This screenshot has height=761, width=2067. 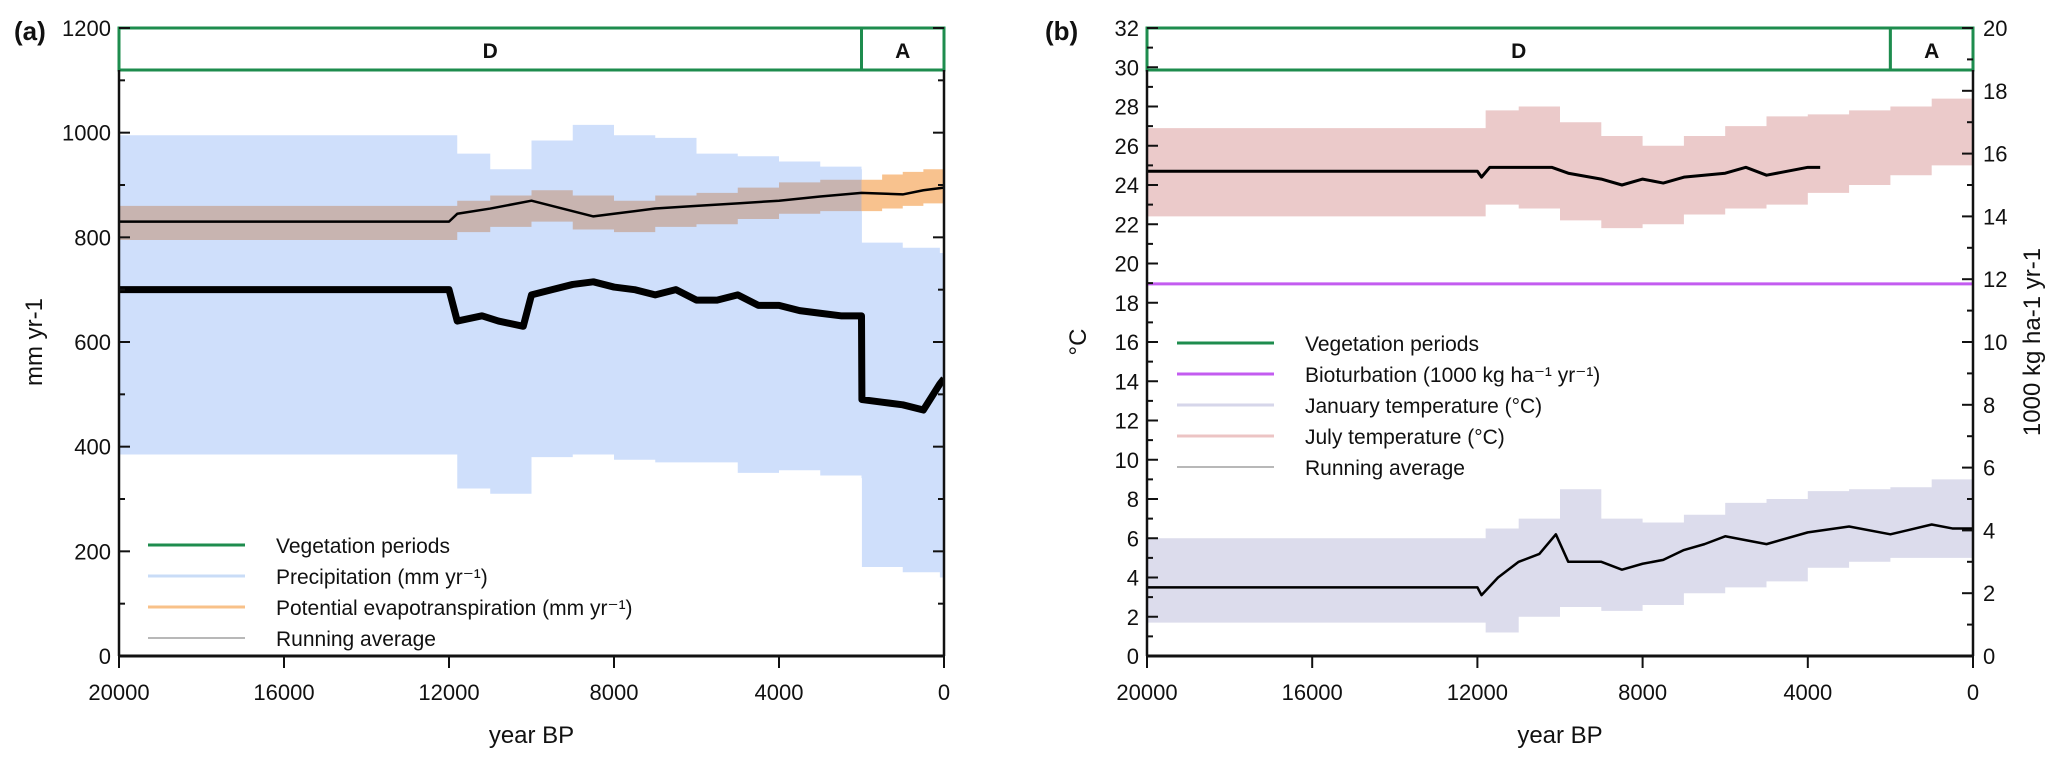 I want to click on y2-tick-label: 2, so click(x=1989, y=593).